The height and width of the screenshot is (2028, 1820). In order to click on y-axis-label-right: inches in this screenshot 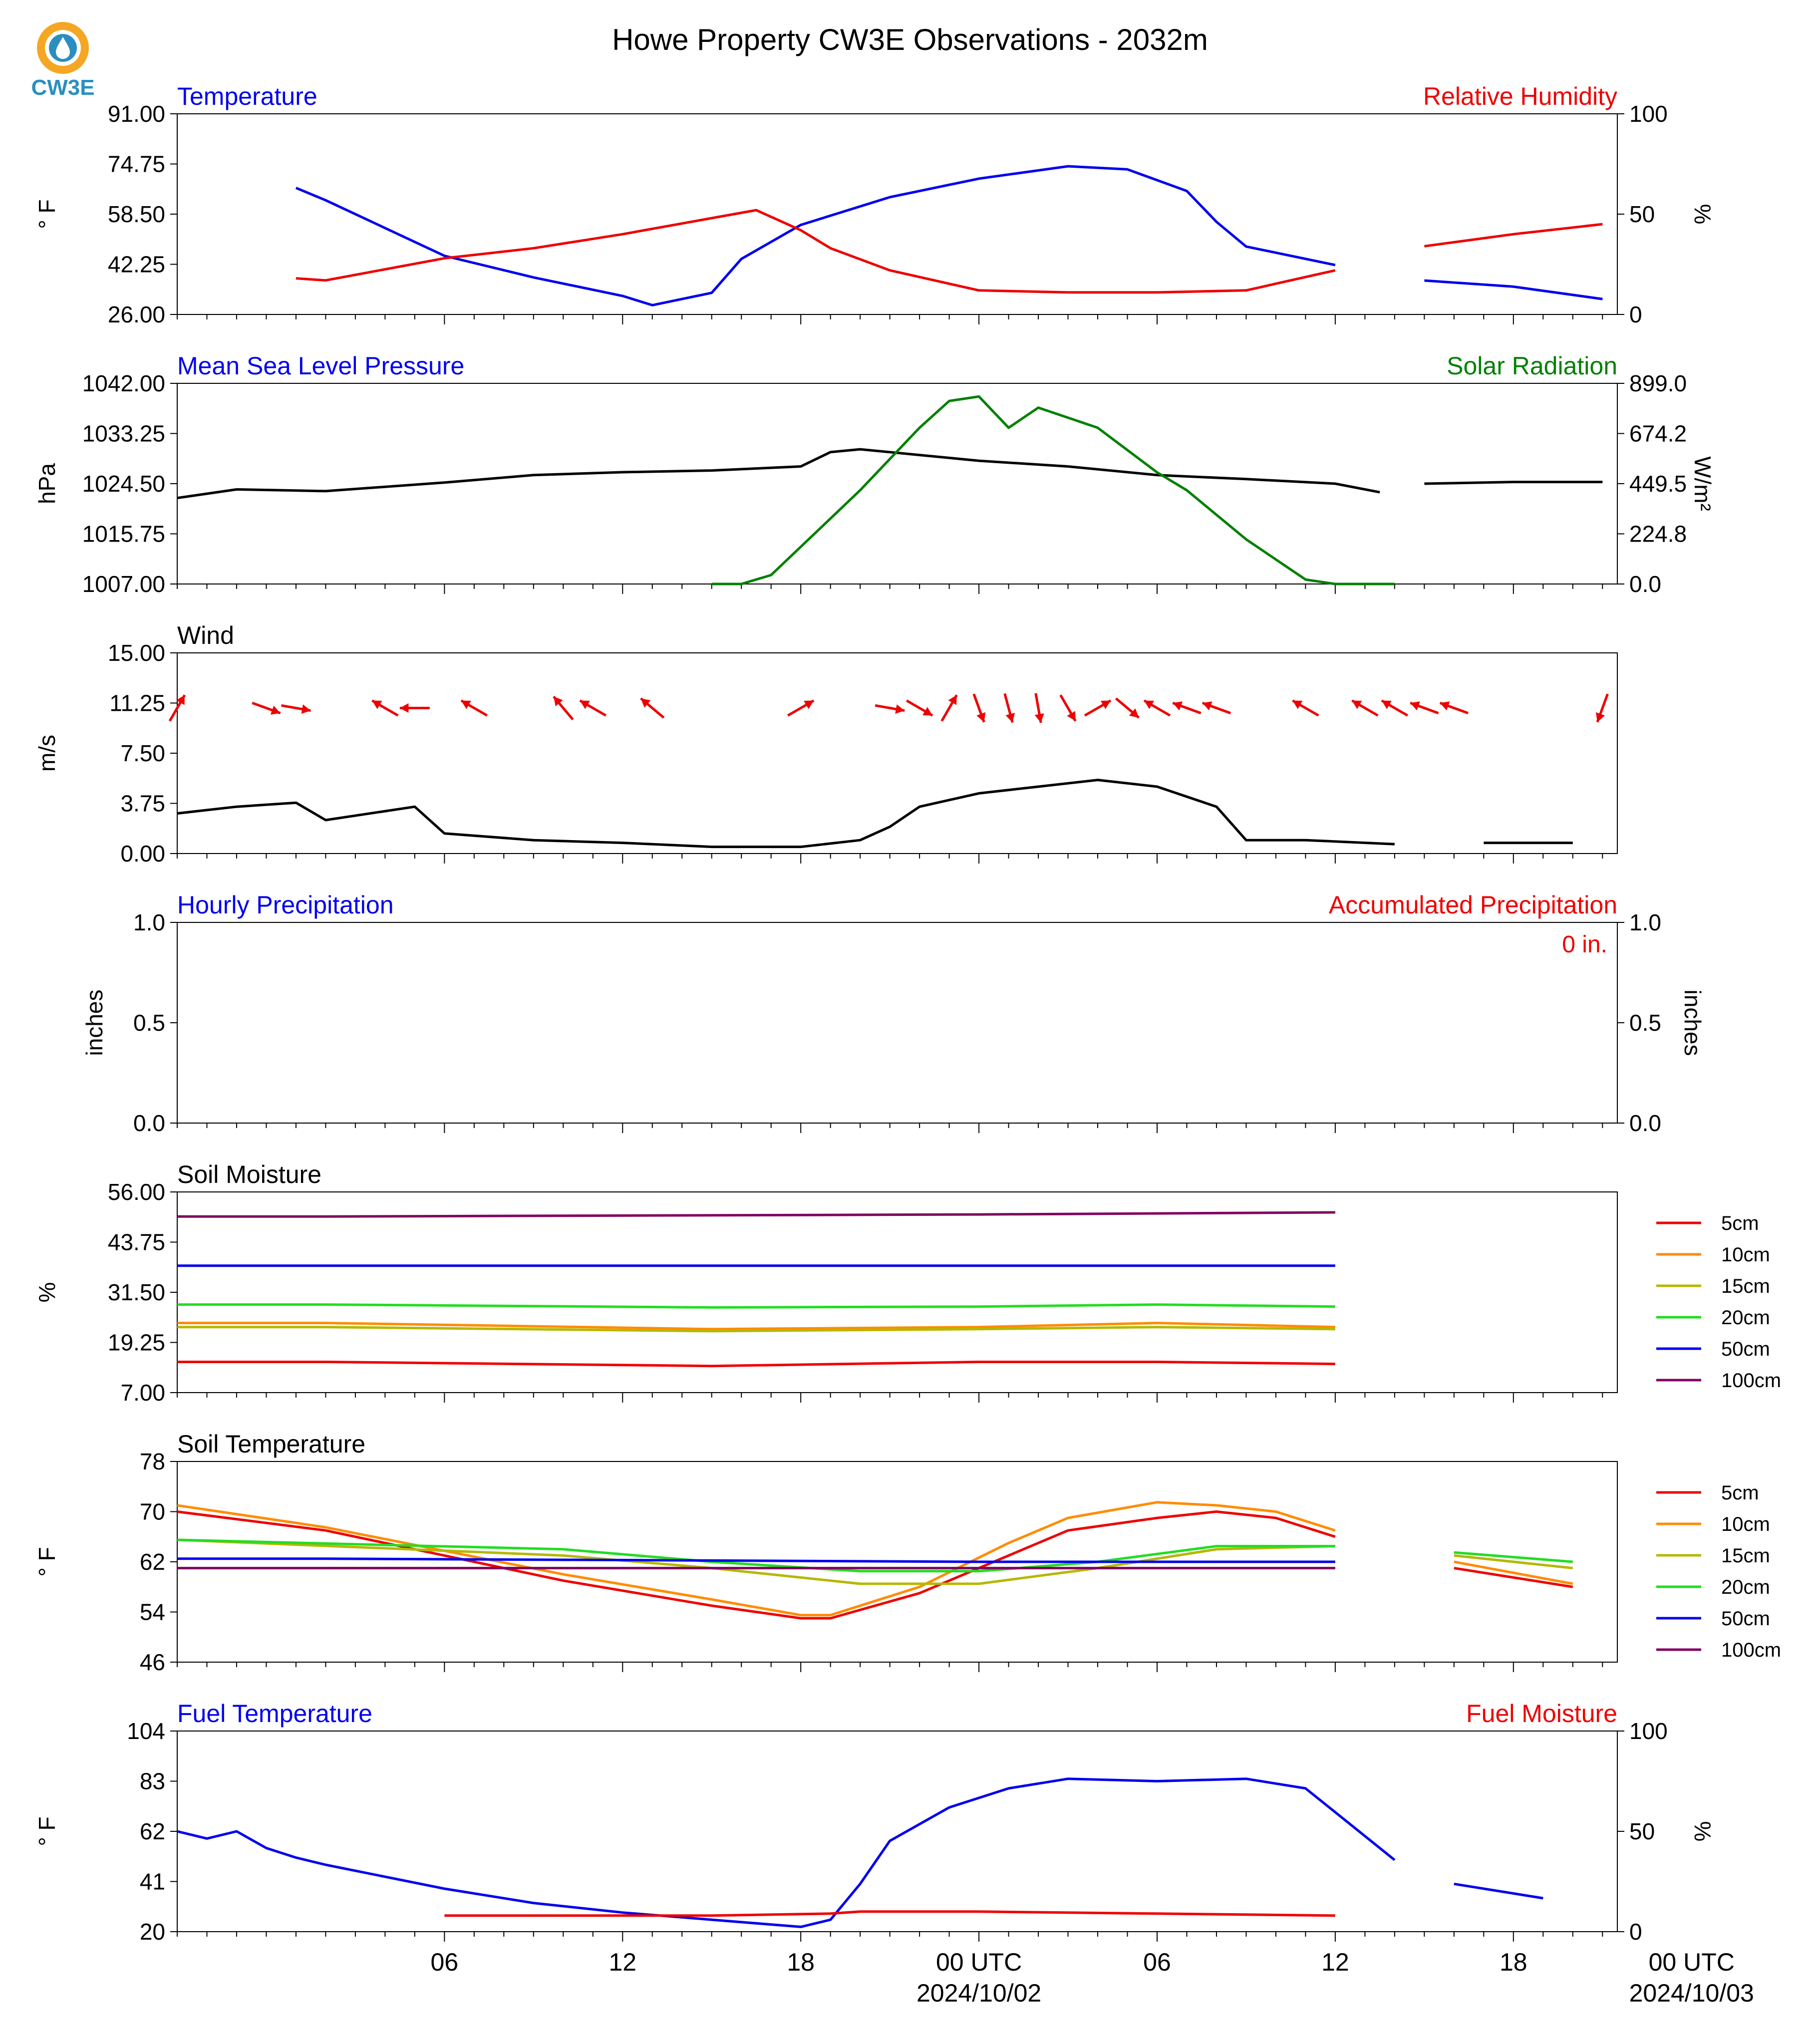, I will do `click(1693, 1023)`.